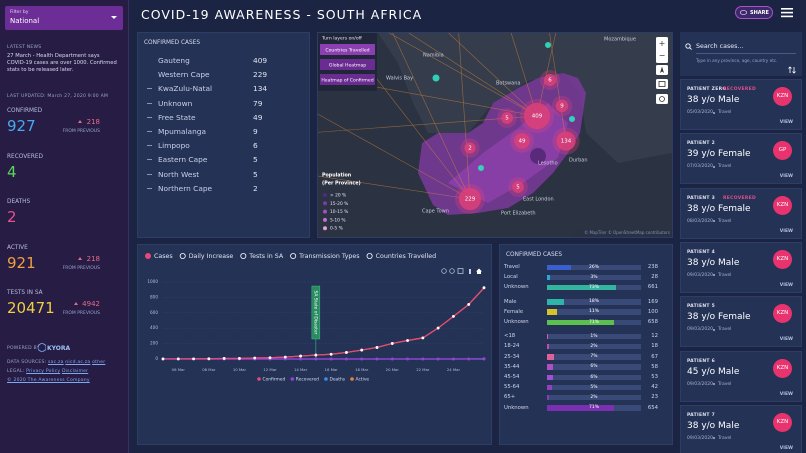  What do you see at coordinates (266, 256) in the screenshot?
I see `tab-label: Tests in SA` at bounding box center [266, 256].